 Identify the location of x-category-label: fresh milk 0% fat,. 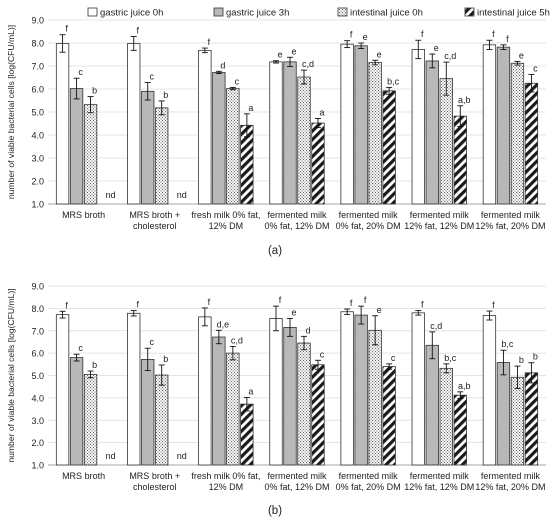
(225, 215).